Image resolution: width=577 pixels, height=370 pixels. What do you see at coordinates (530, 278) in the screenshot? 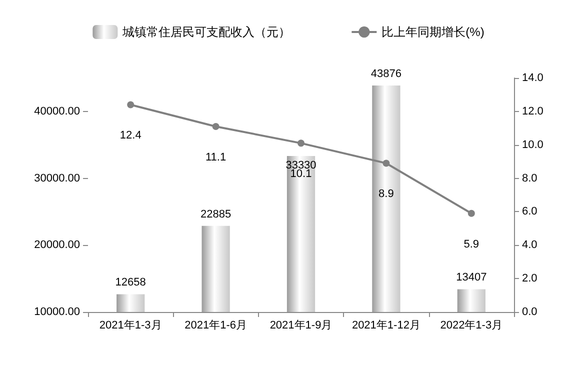
I see `y2-tick-label: 2.0` at bounding box center [530, 278].